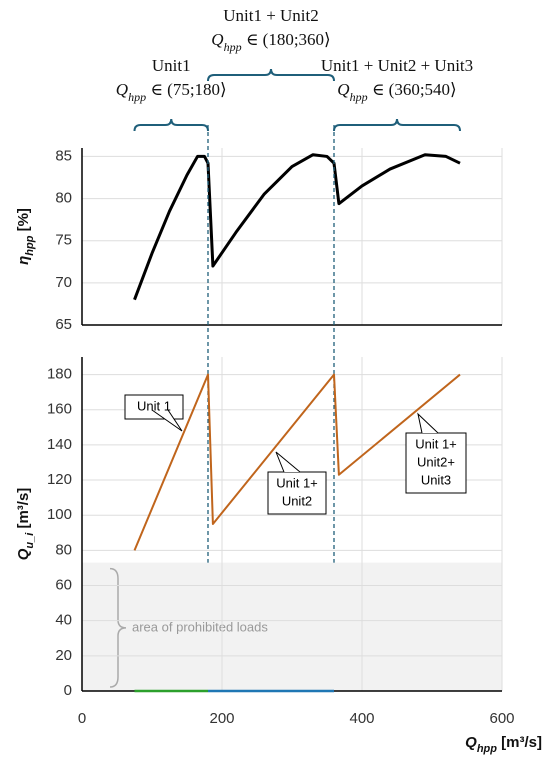 The height and width of the screenshot is (762, 550). What do you see at coordinates (297, 500) in the screenshot?
I see `callout-text: Unit2` at bounding box center [297, 500].